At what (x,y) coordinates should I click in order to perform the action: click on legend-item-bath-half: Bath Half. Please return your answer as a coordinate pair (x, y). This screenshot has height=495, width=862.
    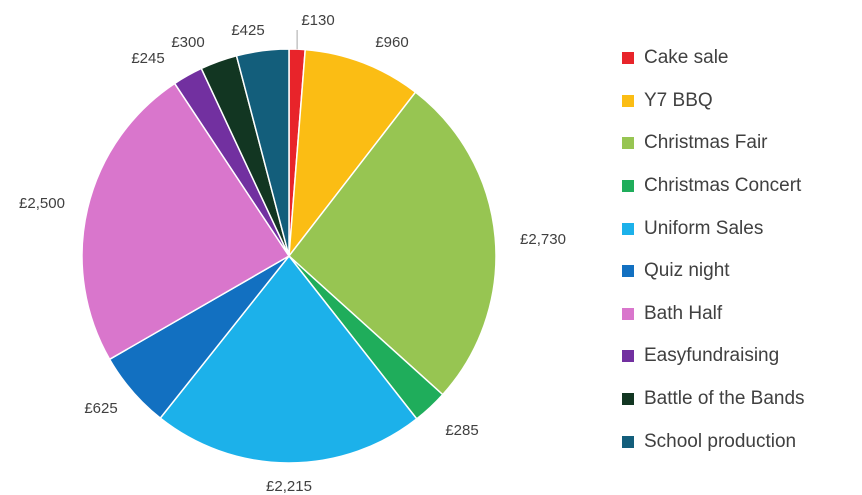
    Looking at the image, I should click on (739, 314).